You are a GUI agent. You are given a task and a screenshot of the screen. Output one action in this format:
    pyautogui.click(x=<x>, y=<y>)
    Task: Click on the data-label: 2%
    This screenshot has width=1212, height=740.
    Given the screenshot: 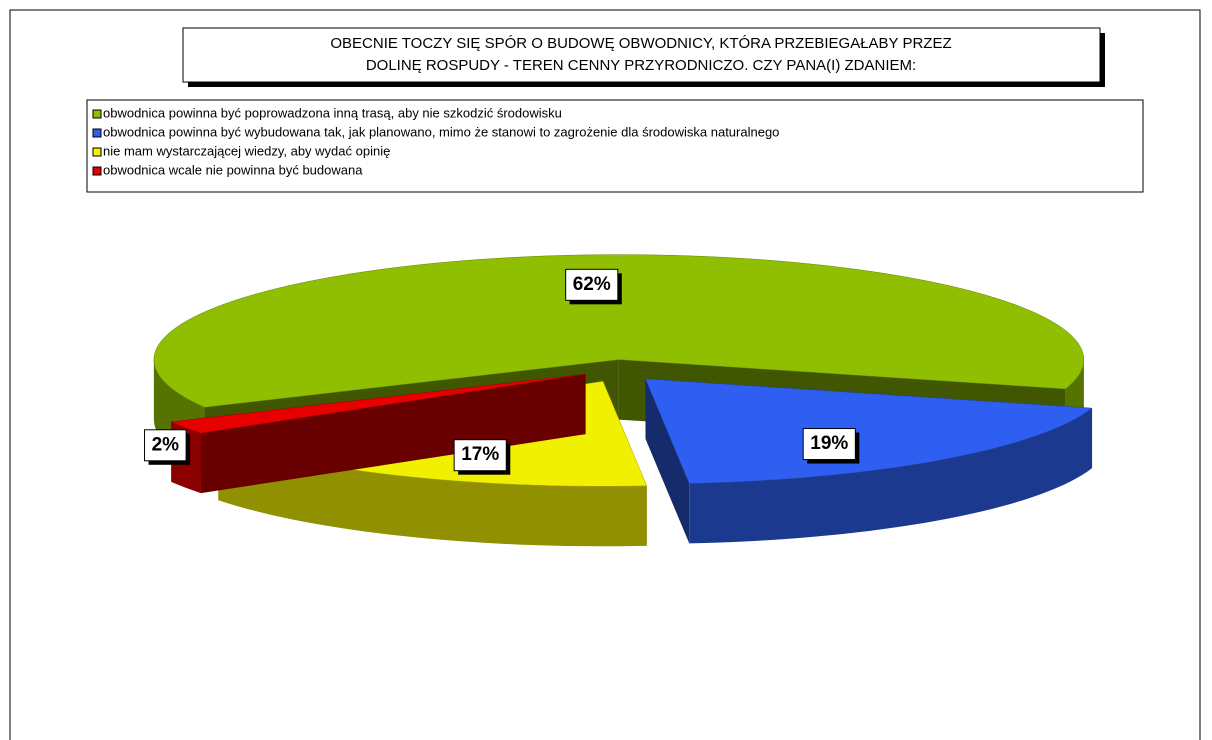 What is the action you would take?
    pyautogui.click(x=166, y=444)
    